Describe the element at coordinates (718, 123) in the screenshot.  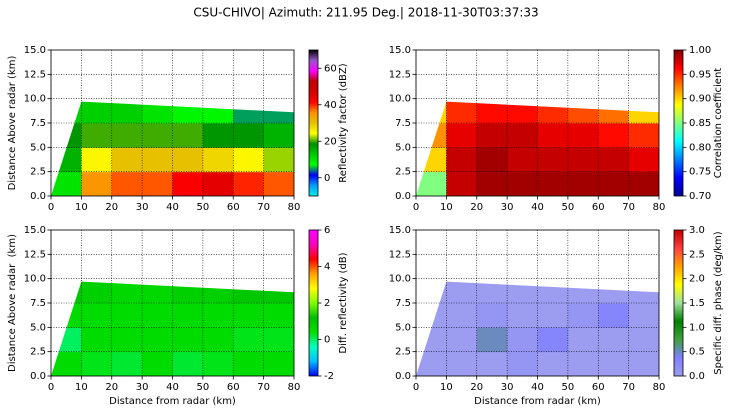
I see `colorbar-label: Correlation coefficient` at that location.